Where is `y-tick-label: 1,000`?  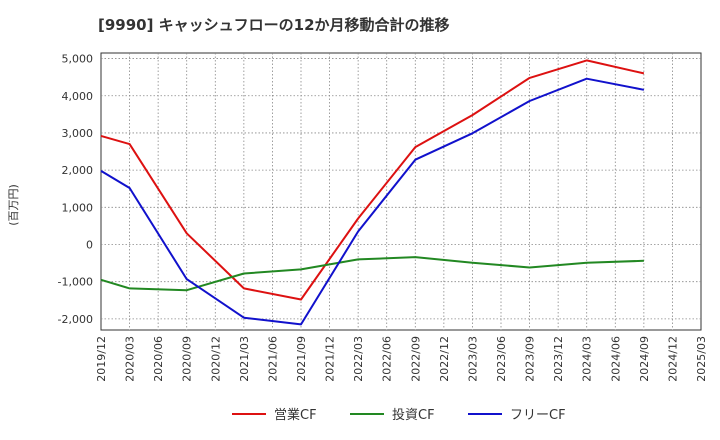 y-tick-label: 1,000 is located at coordinates (78, 207).